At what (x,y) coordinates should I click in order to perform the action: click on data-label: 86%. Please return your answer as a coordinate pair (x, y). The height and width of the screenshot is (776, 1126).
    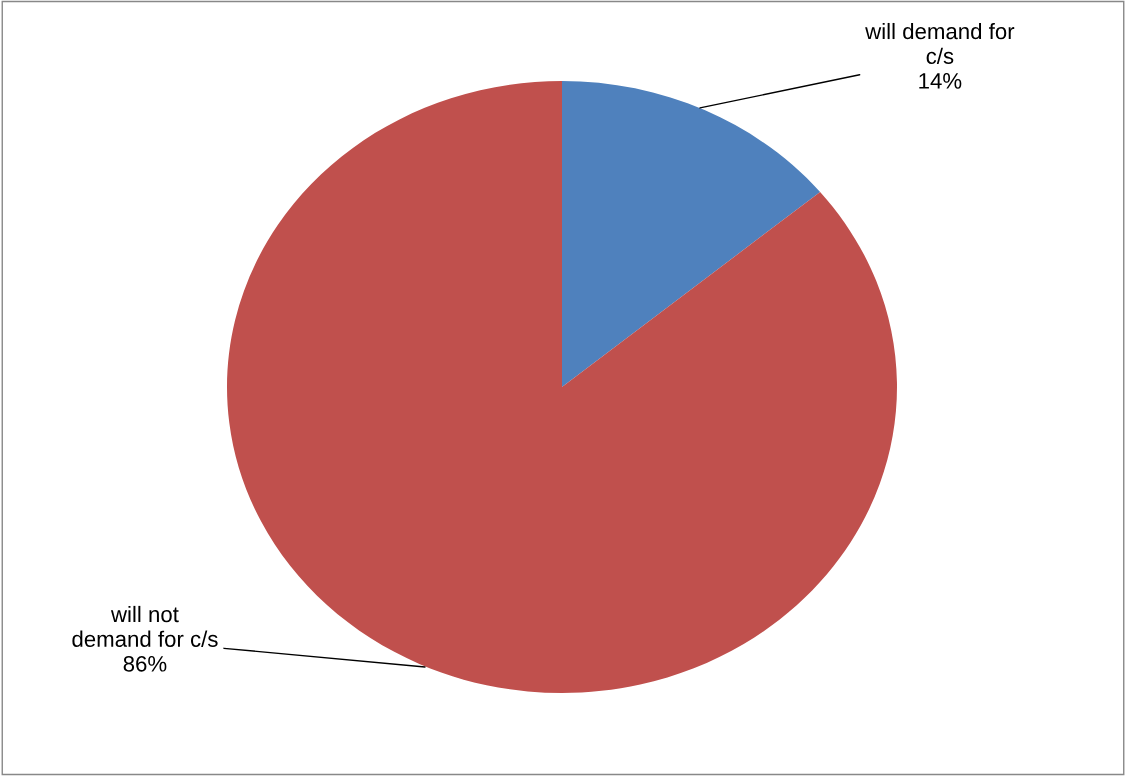
    Looking at the image, I should click on (145, 663).